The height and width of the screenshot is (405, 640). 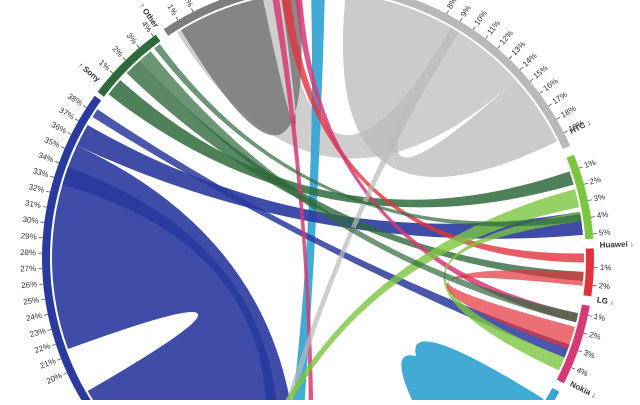 I want to click on tick-label: 15%, so click(x=541, y=71).